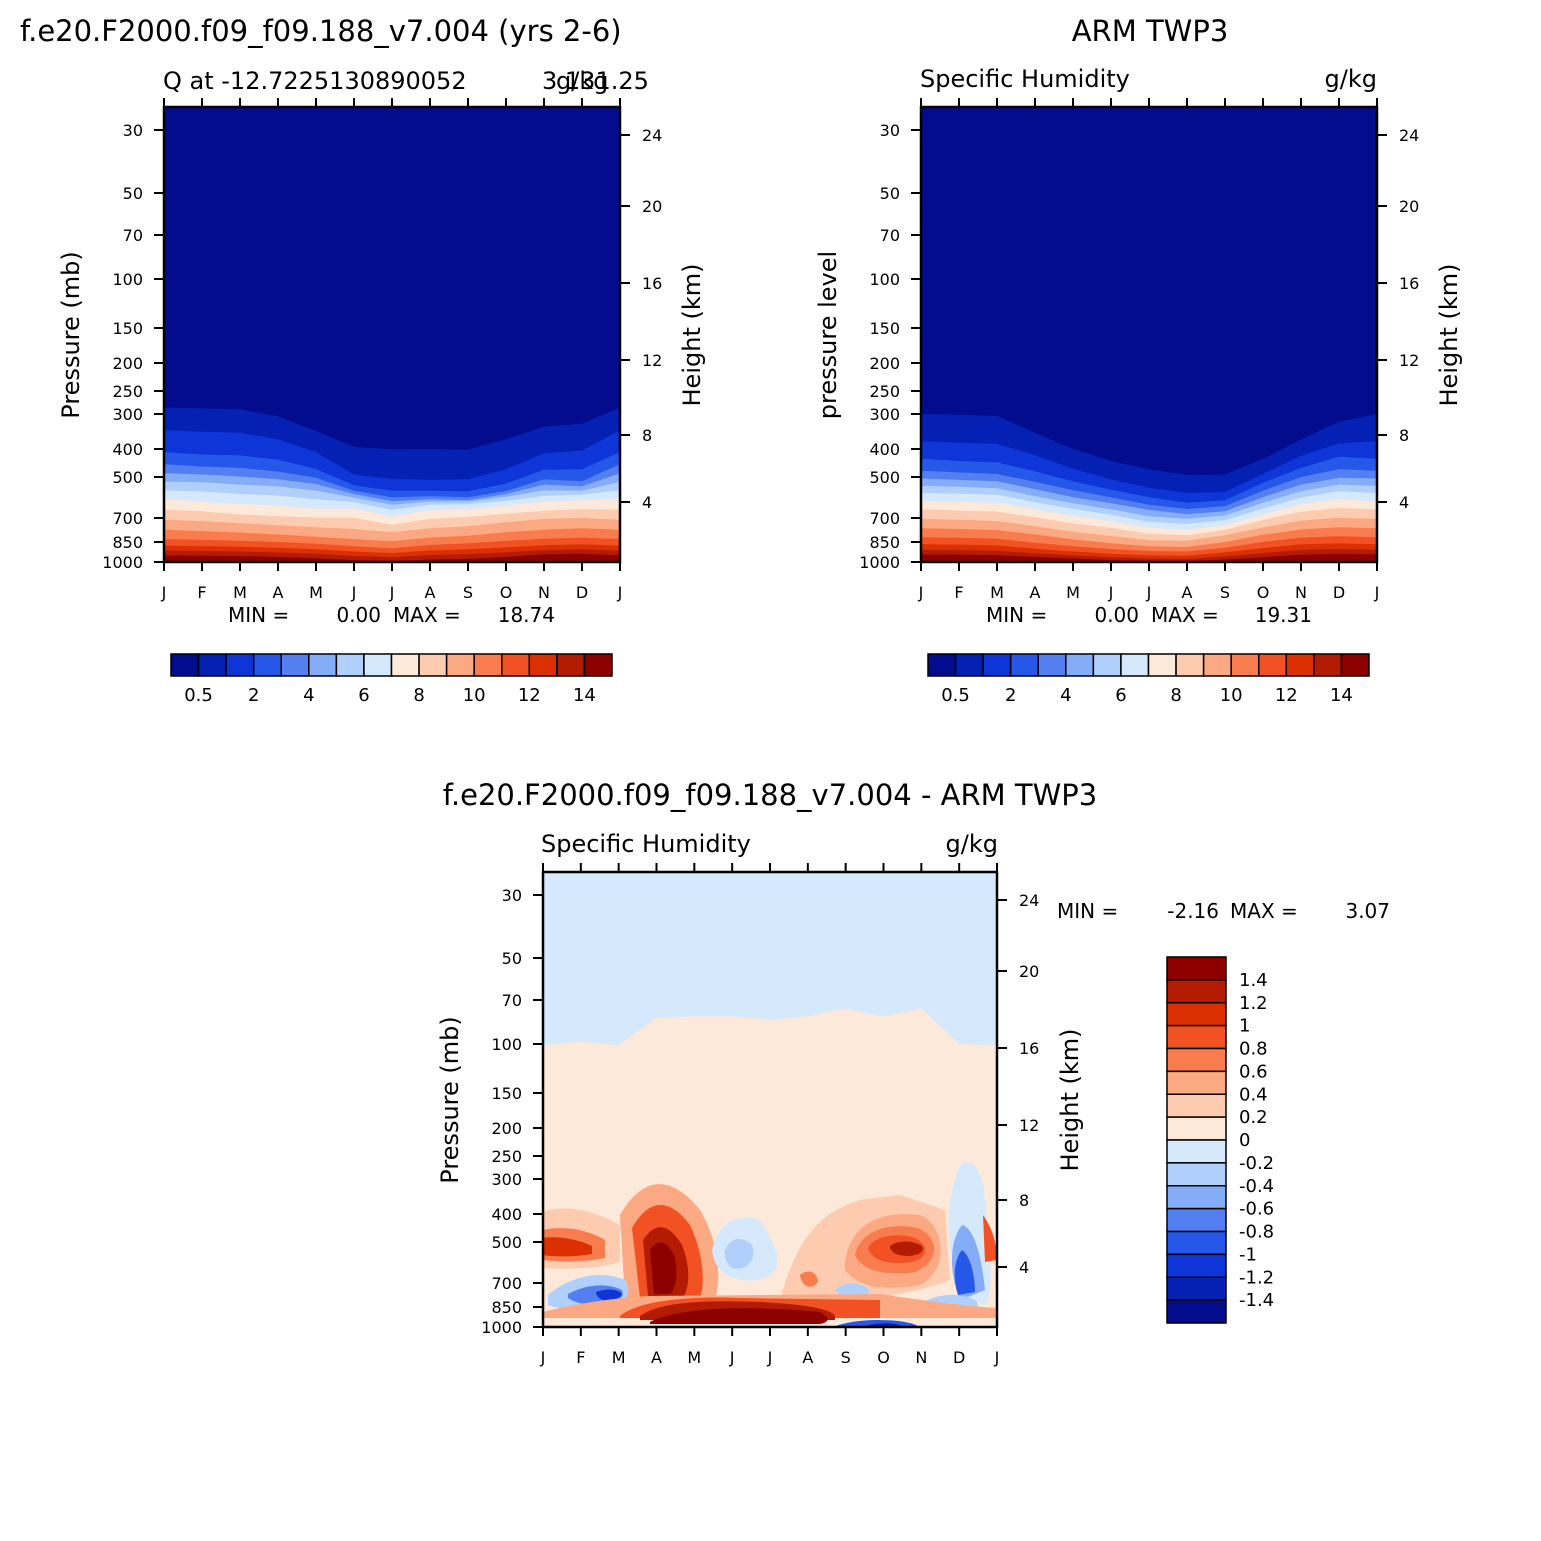 The height and width of the screenshot is (1541, 1541). I want to click on diff-anomaly-shapes, so click(770, 1244).